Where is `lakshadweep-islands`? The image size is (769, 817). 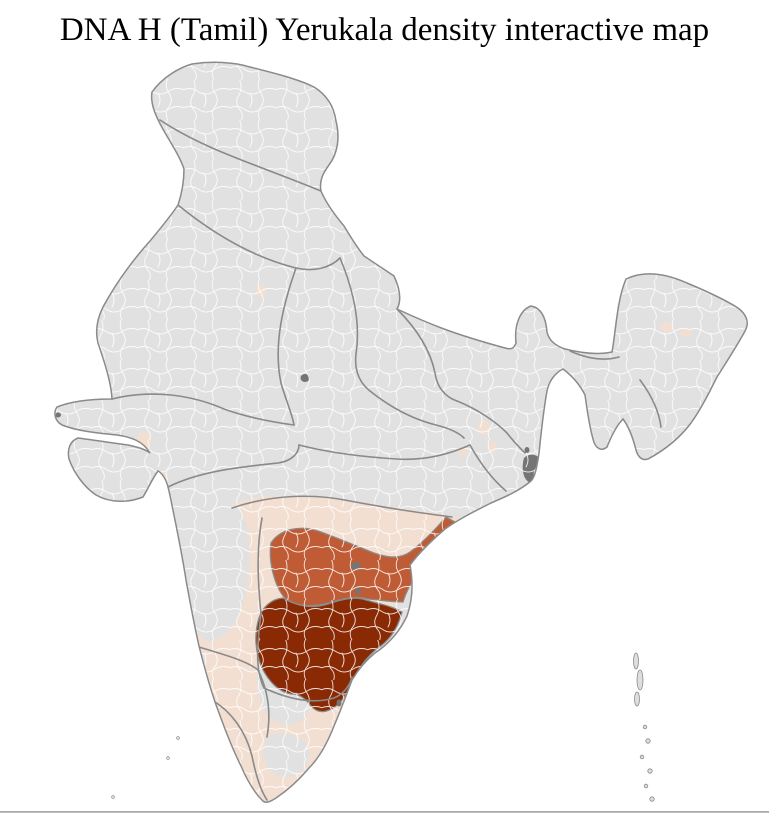
lakshadweep-islands is located at coordinates (145, 767).